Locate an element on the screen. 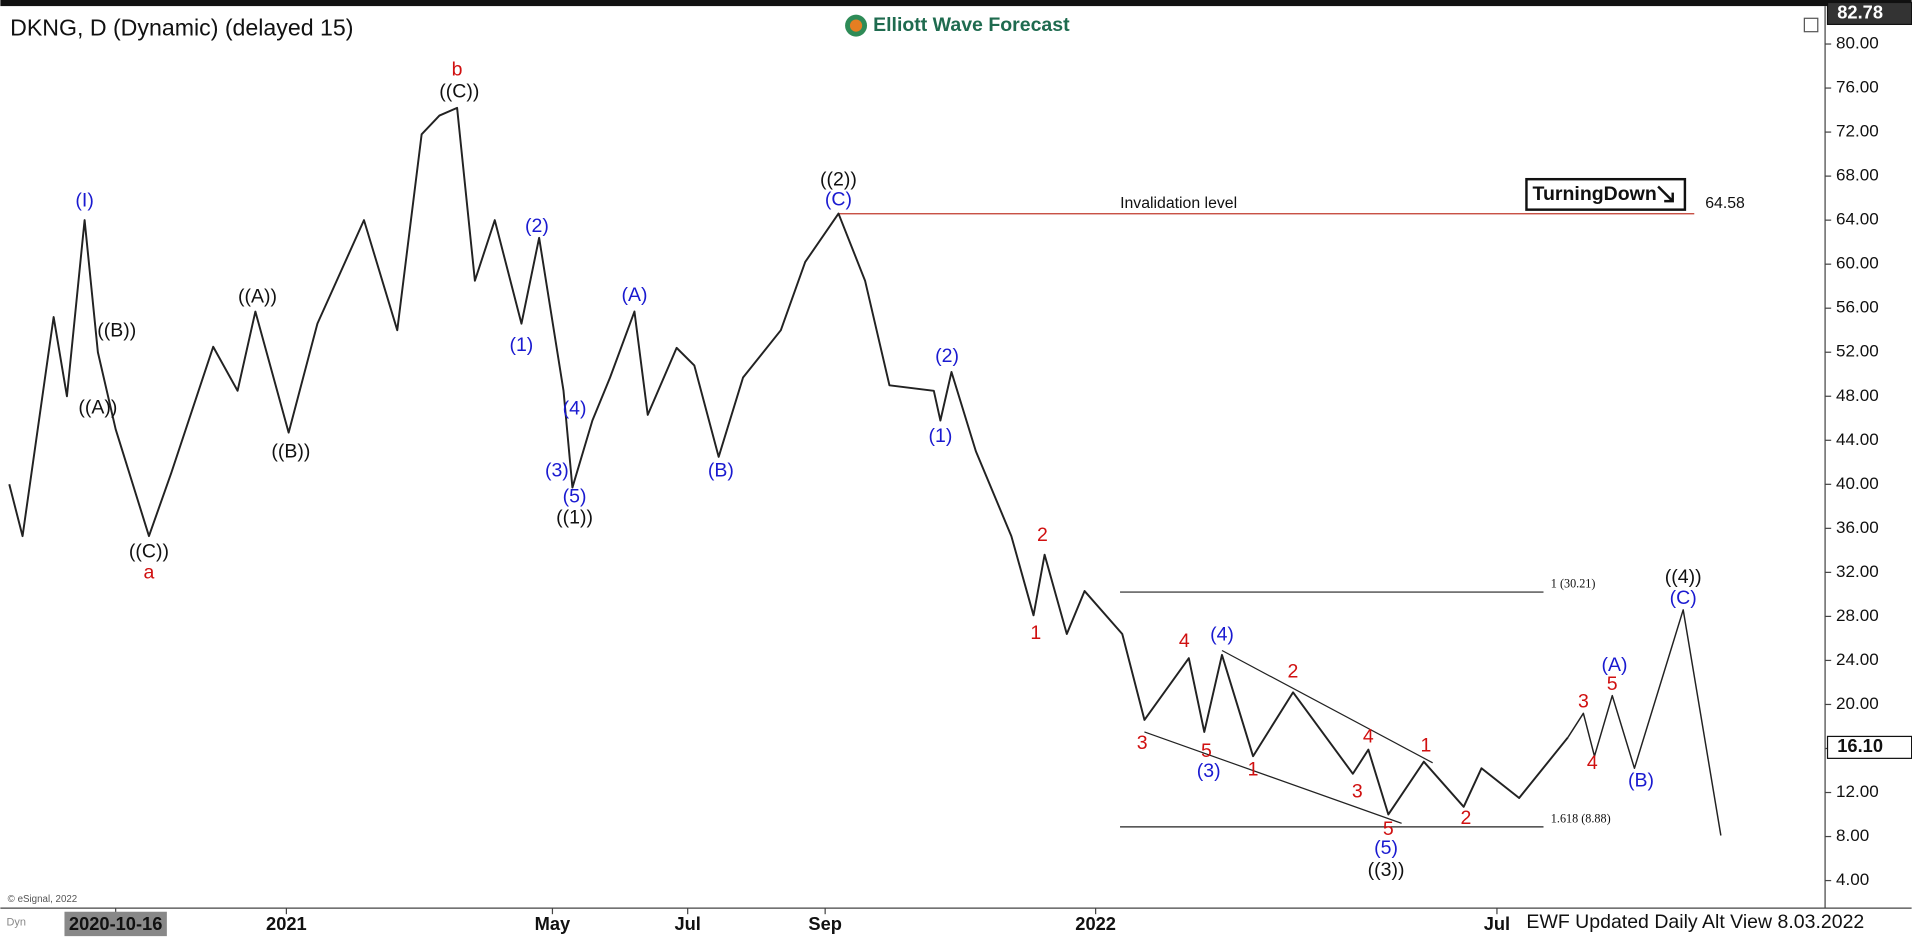 The height and width of the screenshot is (941, 1912). trend-badge: TurningDown is located at coordinates (1606, 194).